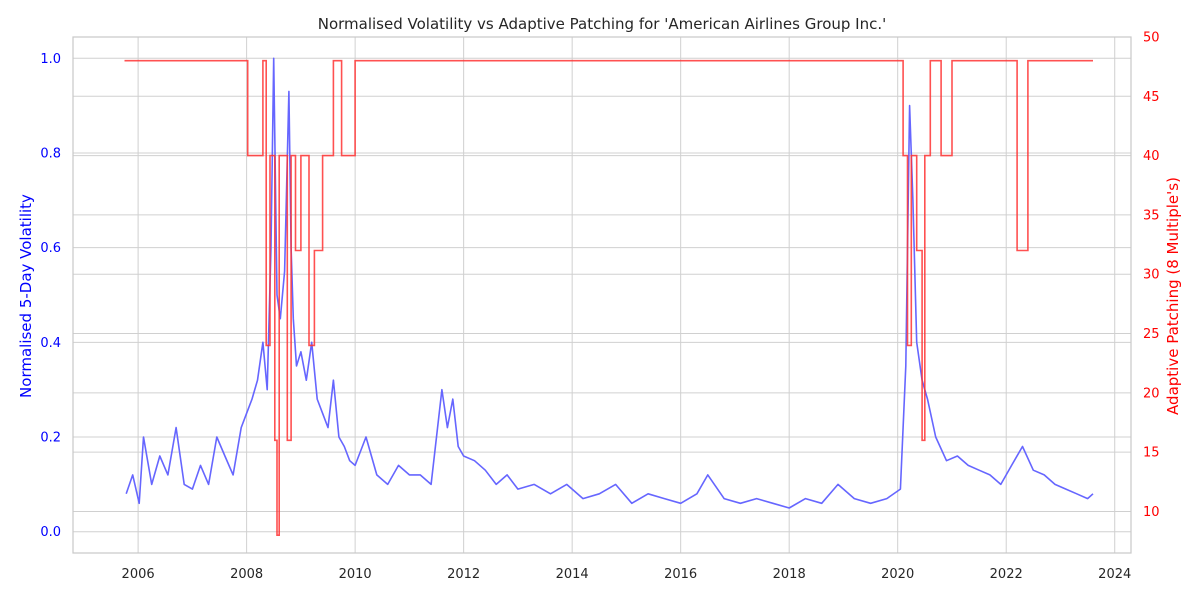 This screenshot has height=600, width=1200. What do you see at coordinates (1151, 97) in the screenshot?
I see `y2-tick-label: 45` at bounding box center [1151, 97].